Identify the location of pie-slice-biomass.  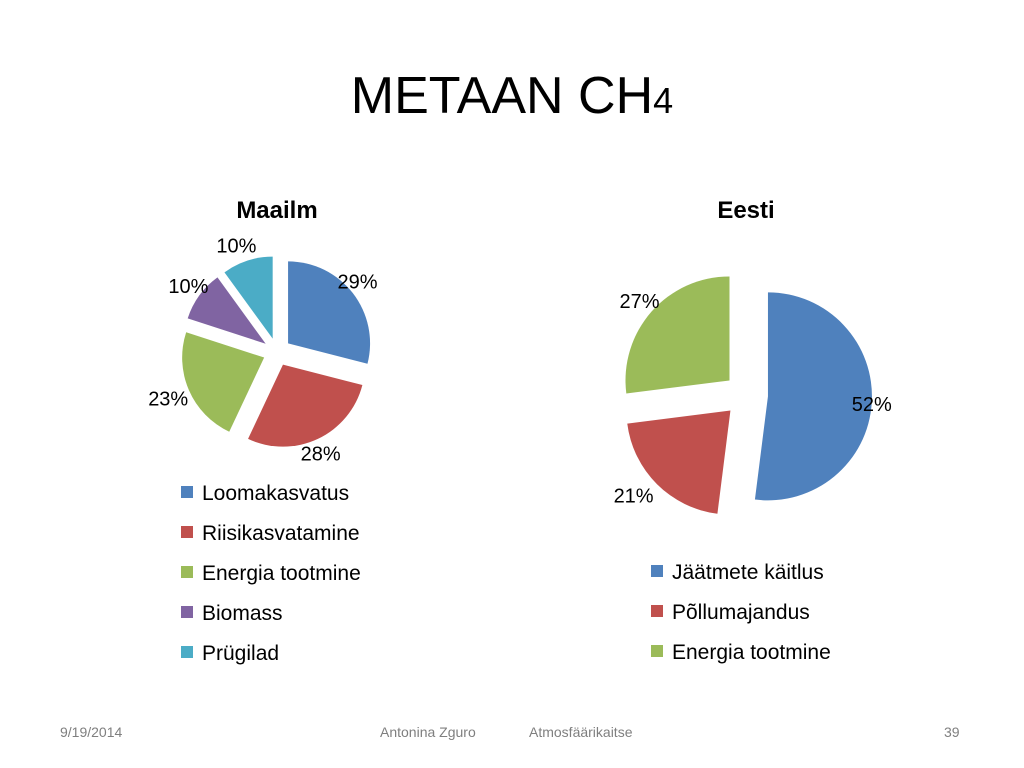
(226, 310).